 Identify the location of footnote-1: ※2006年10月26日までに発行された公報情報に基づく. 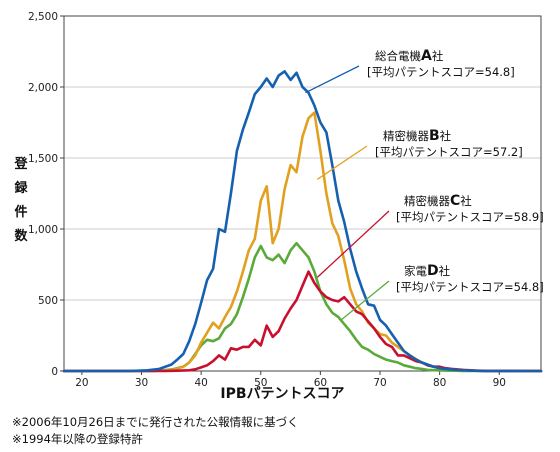
(155, 422).